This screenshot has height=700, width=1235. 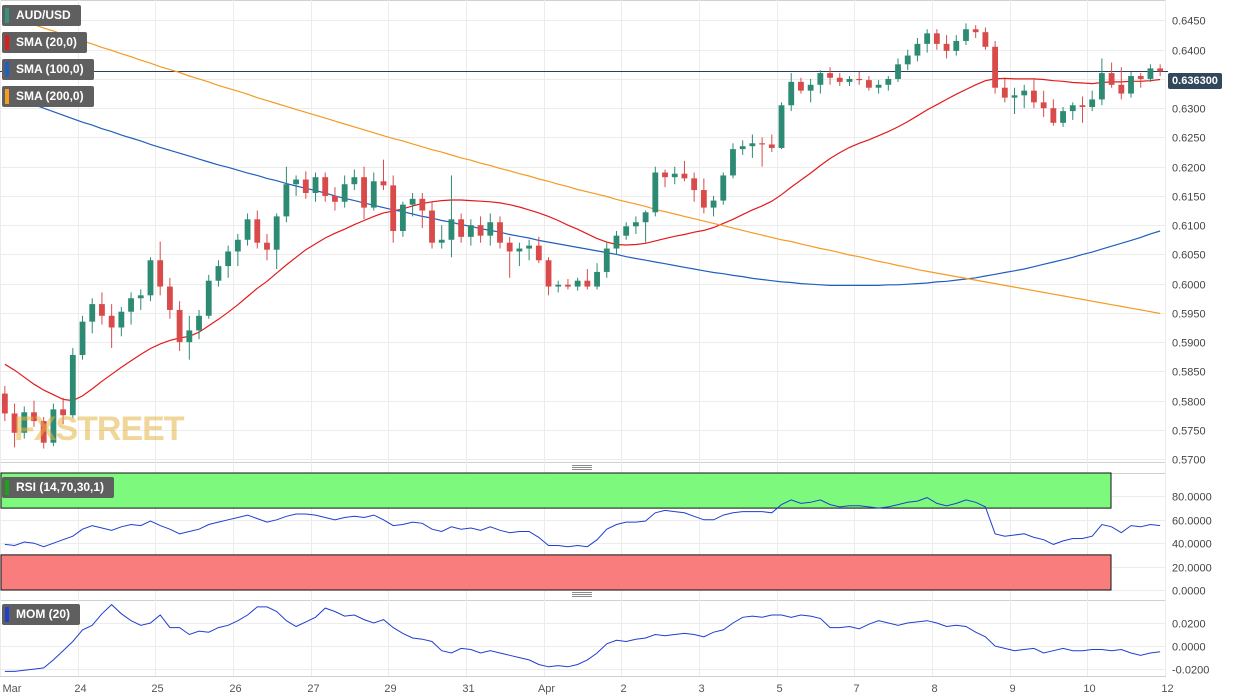 I want to click on x-tick-label: Mar, so click(x=12, y=689).